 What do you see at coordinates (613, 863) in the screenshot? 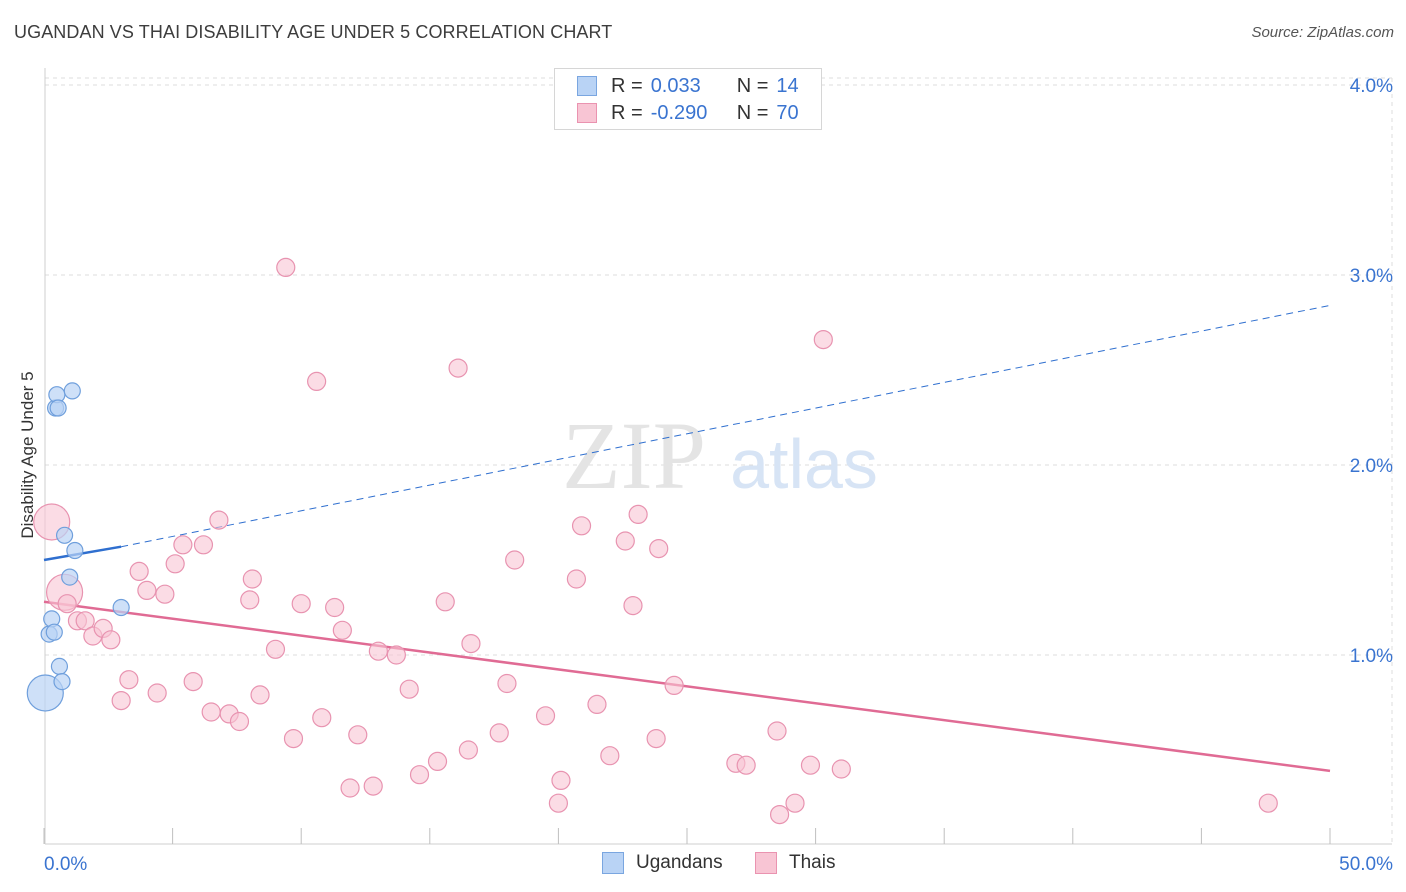
I see `ugandans-legend-swatch` at bounding box center [613, 863].